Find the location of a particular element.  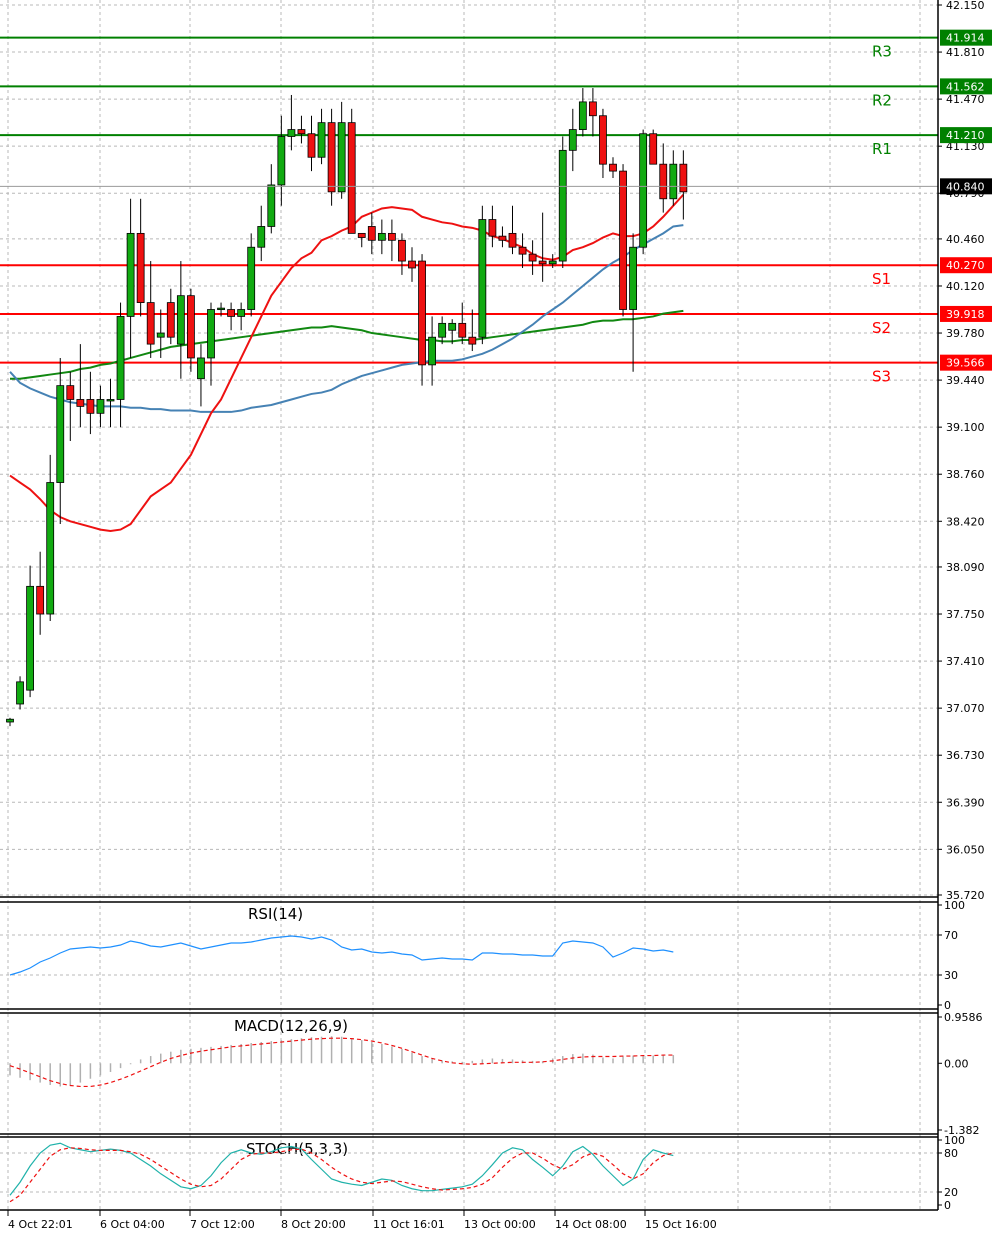

stoch-tick-label: 80 is located at coordinates (951, 1153).